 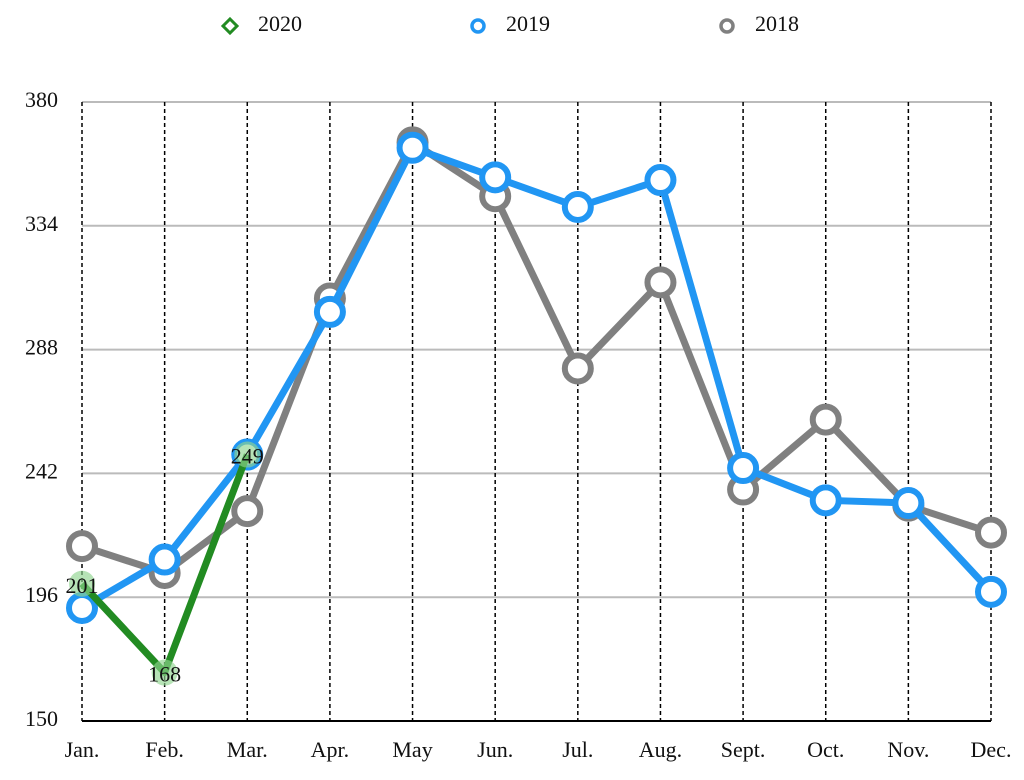 I want to click on x-tick-label: Feb., so click(x=164, y=749).